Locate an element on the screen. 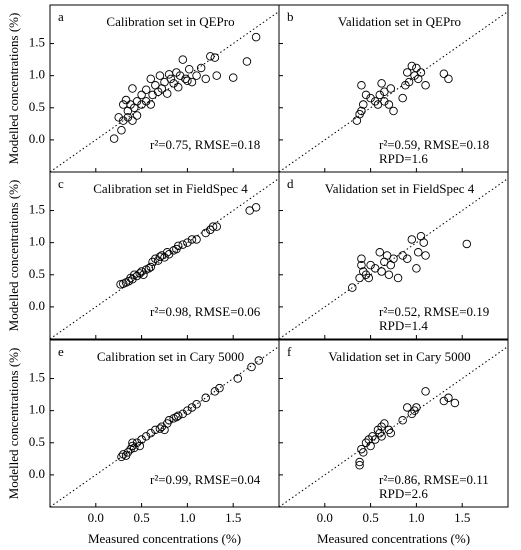 This screenshot has width=521, height=550. x-tick-label: 1.0 is located at coordinates (187, 517).